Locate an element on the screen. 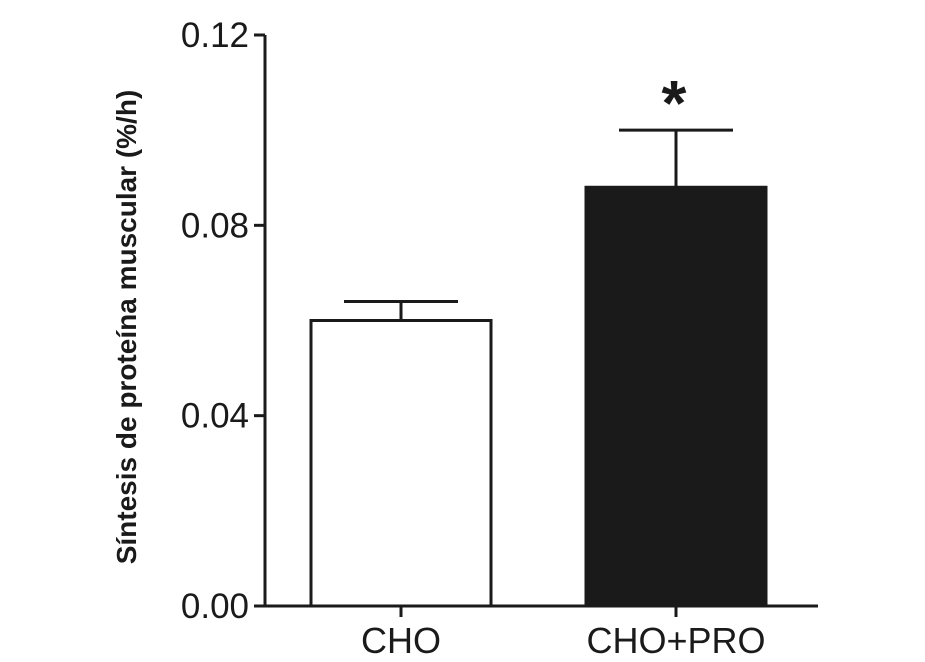 The image size is (925, 662). y-axis: 0.00 0.04 0.08 0.12 is located at coordinates (224, 321).